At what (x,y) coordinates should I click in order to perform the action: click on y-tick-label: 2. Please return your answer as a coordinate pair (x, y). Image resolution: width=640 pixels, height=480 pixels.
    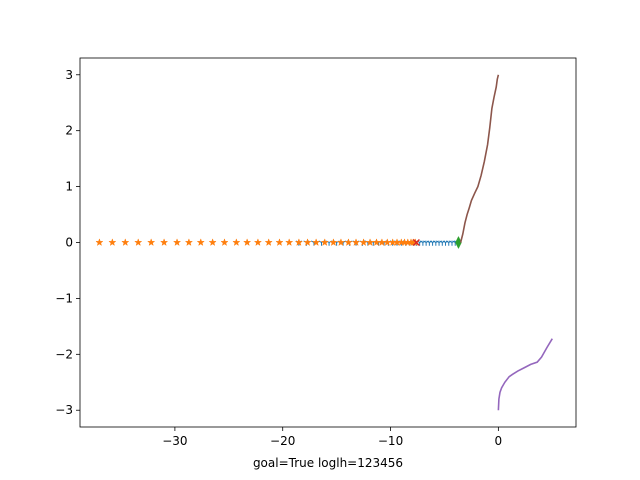
    Looking at the image, I should click on (69, 131).